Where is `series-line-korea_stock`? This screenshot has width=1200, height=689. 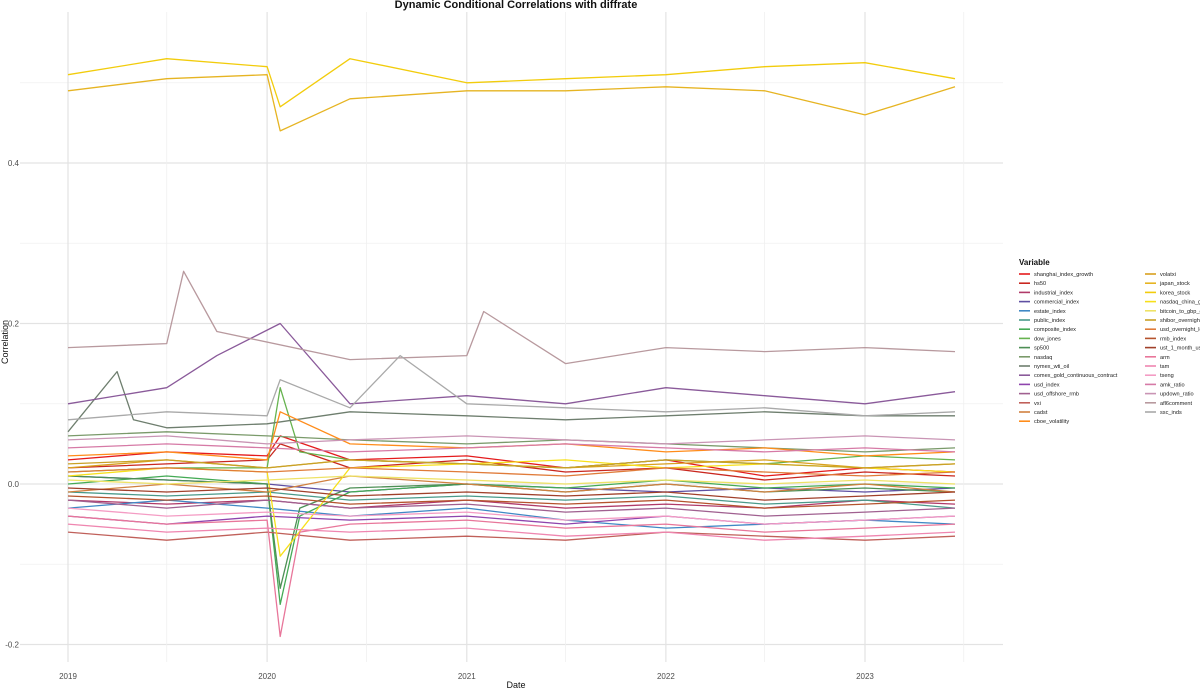
series-line-korea_stock is located at coordinates (511, 83).